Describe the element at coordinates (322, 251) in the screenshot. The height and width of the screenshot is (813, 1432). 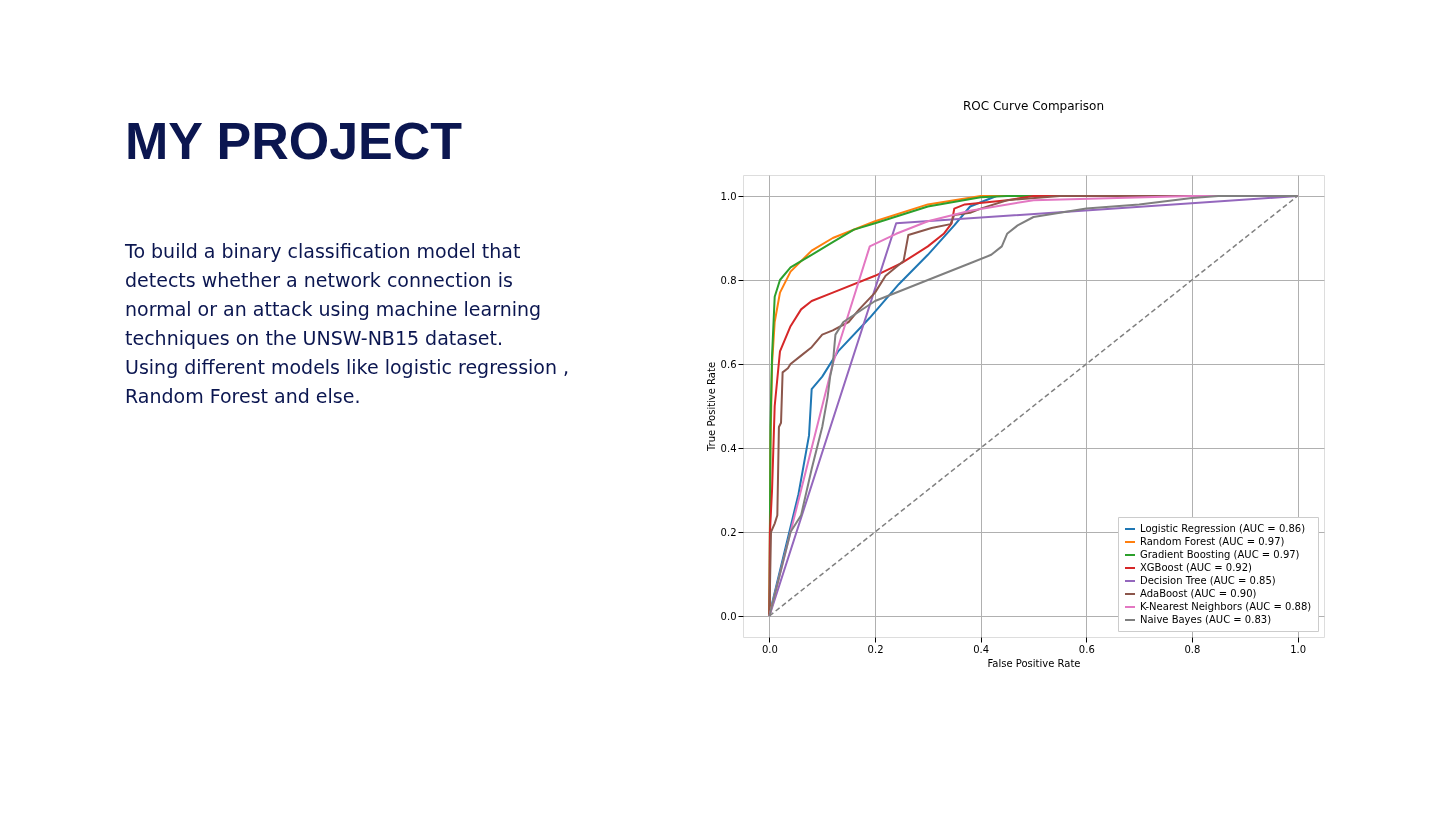
I see `text: To build a binary classification model that` at that location.